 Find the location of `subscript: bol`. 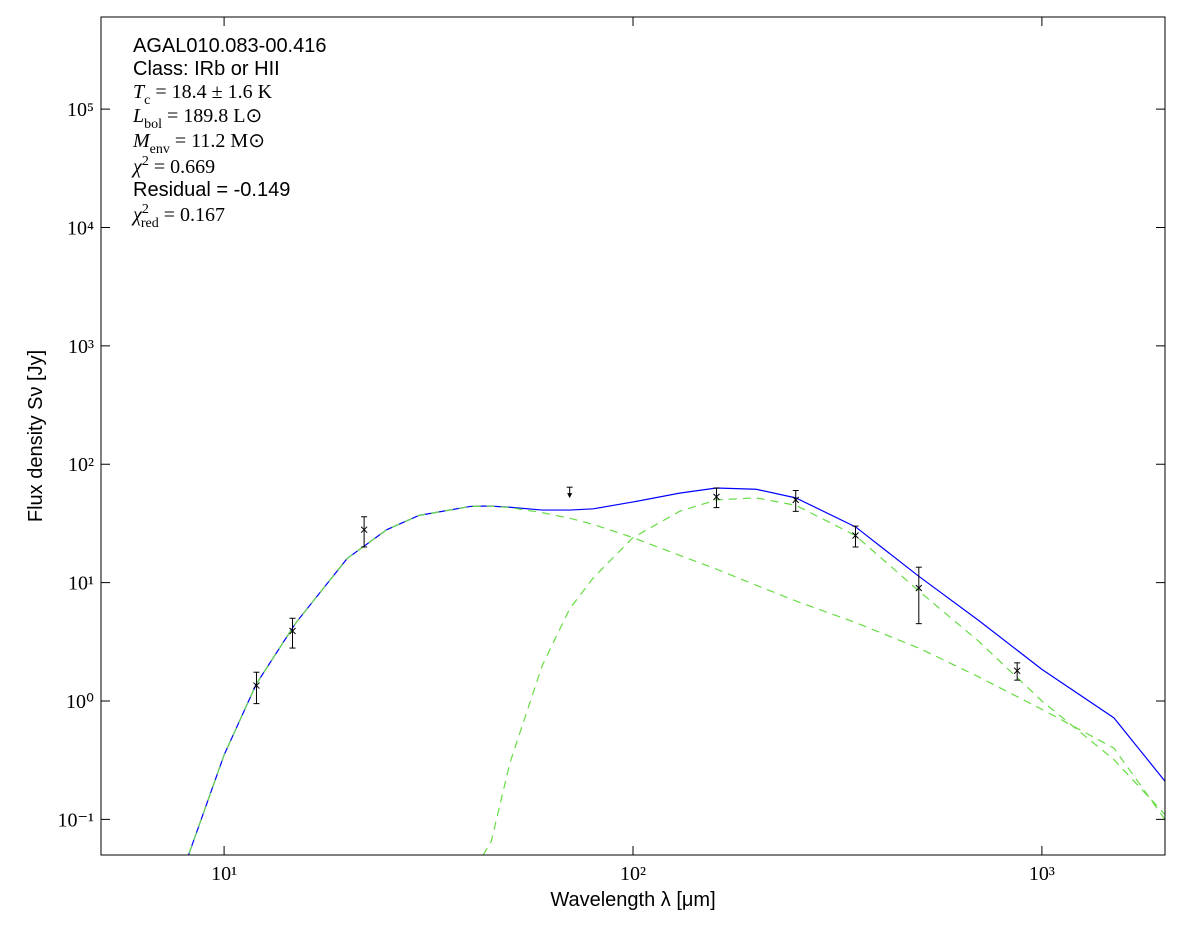

subscript: bol is located at coordinates (153, 124).